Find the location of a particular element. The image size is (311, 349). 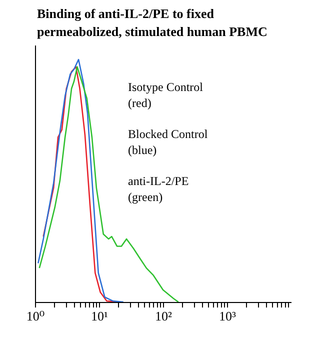

x-tick-label: 10³ is located at coordinates (227, 316).